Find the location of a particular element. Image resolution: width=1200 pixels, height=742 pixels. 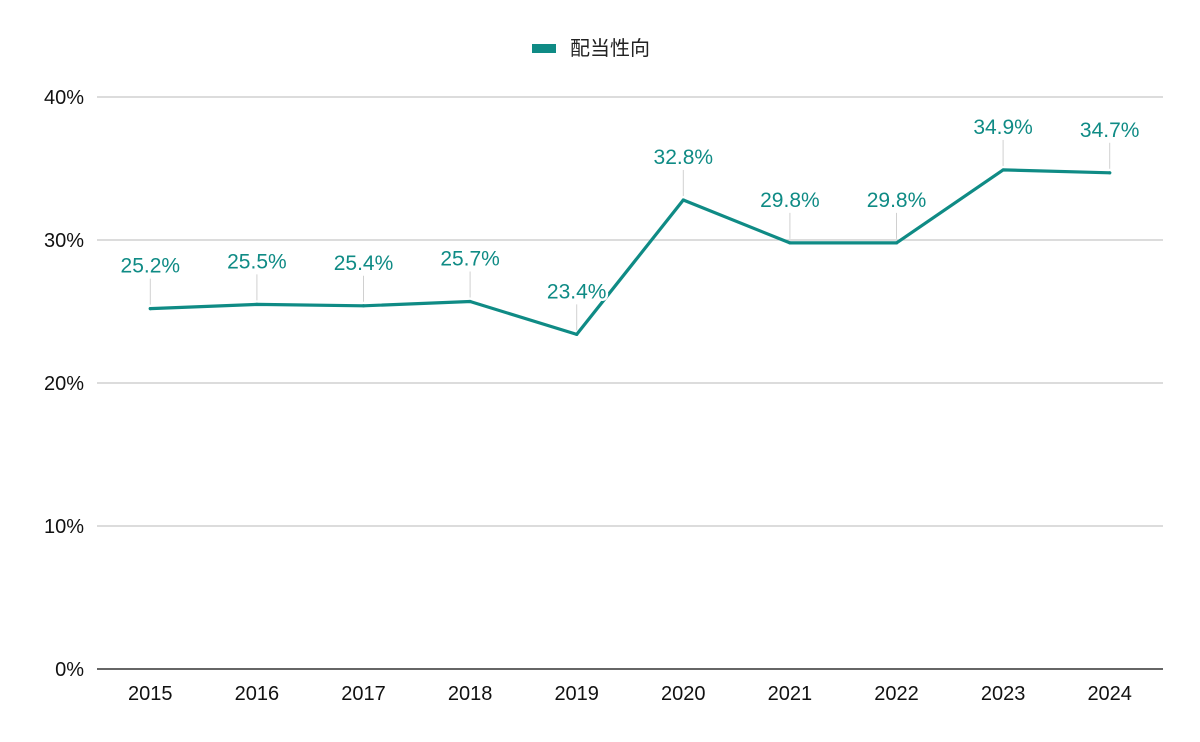

x-tick-label: 2022 is located at coordinates (896, 694).